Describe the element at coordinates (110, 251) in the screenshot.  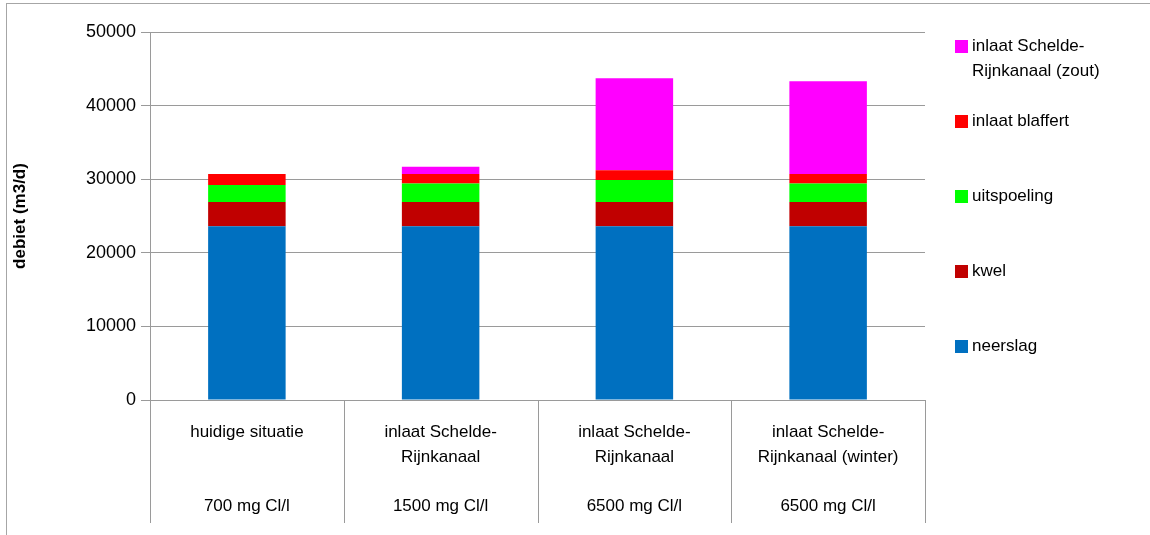
I see `y-tick-label: 20000` at that location.